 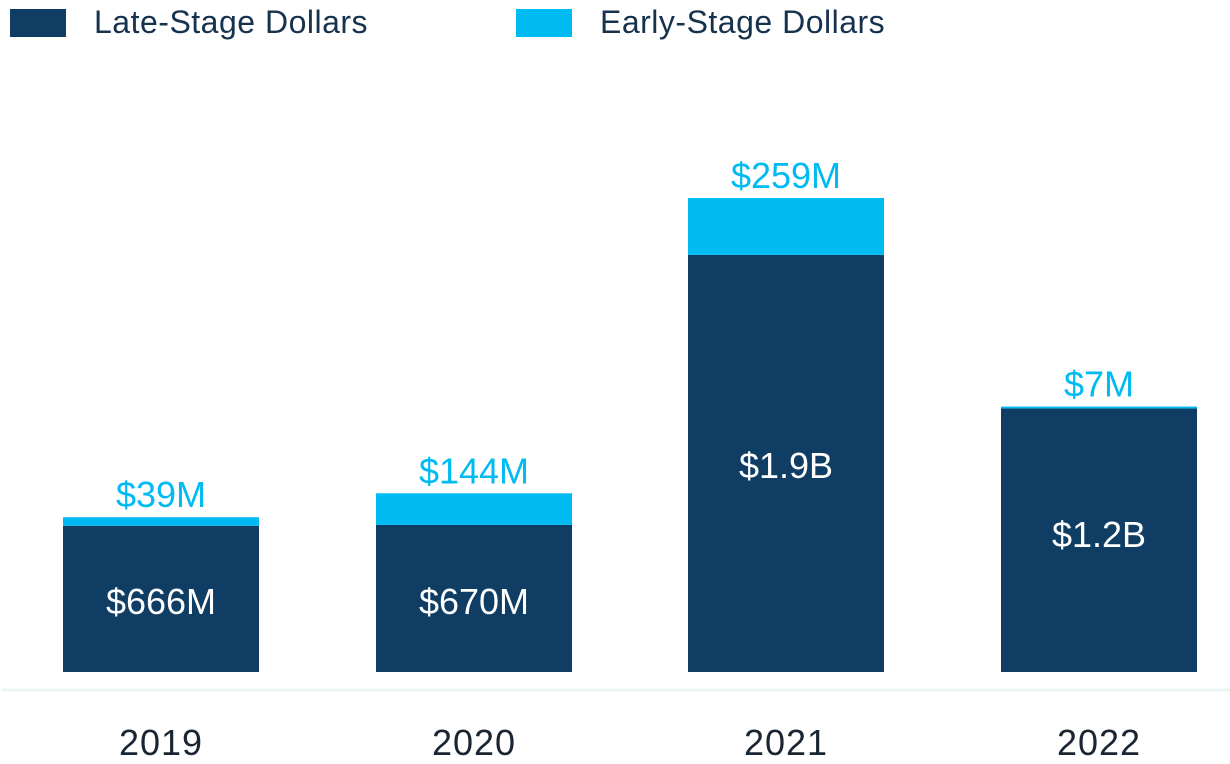 I want to click on data-label-late-stage-2019: $666M, so click(x=161, y=601).